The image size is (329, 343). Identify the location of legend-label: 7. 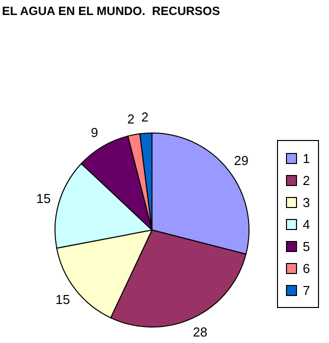
(306, 290).